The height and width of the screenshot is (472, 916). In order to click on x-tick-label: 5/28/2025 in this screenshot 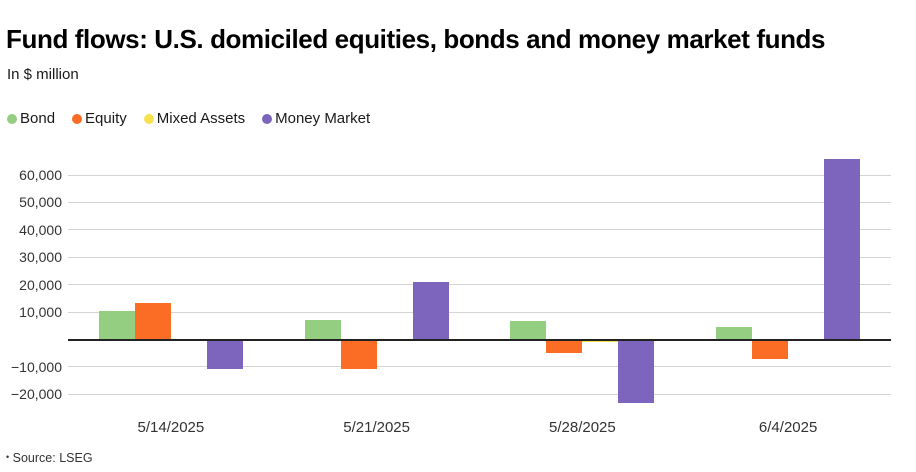, I will do `click(582, 427)`.